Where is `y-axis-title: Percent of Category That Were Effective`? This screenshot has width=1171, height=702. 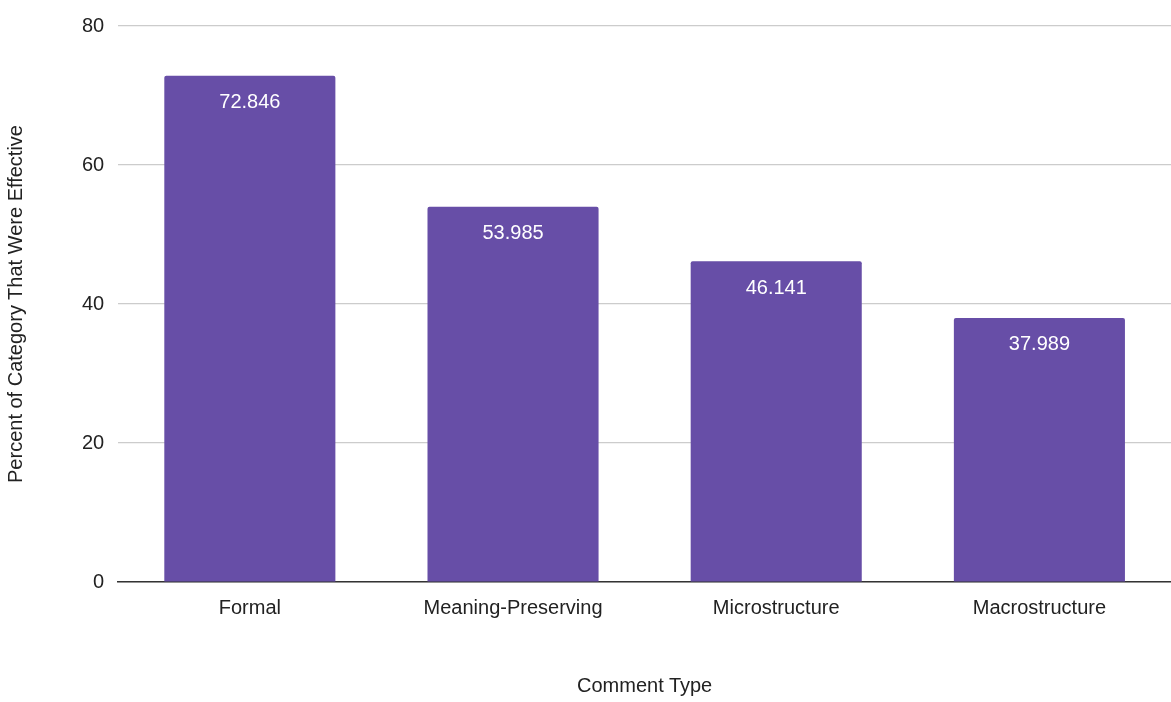
y-axis-title: Percent of Category That Were Effective is located at coordinates (14, 304).